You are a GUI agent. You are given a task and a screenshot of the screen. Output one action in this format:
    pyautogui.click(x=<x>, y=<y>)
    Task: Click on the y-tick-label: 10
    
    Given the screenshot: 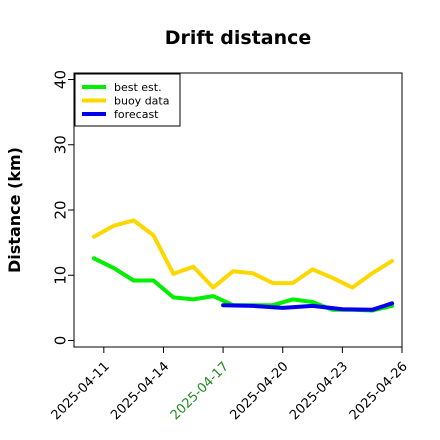 What is the action you would take?
    pyautogui.click(x=61, y=275)
    